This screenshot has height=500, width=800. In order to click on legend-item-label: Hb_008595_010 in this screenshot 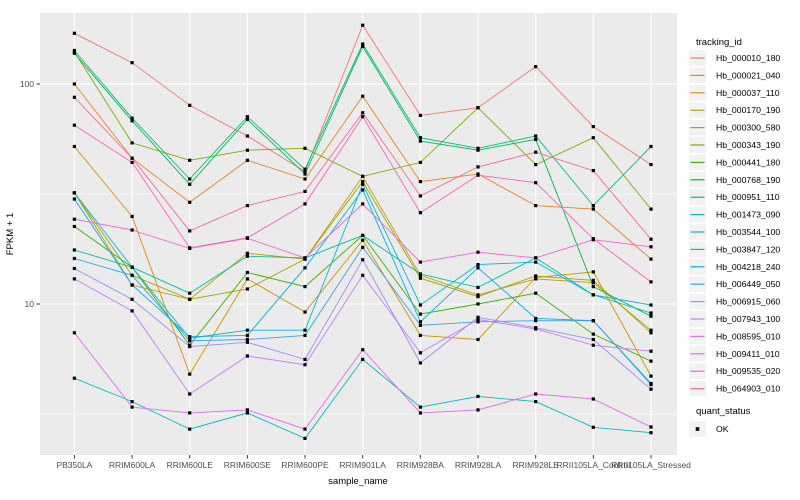, I will do `click(748, 336)`.